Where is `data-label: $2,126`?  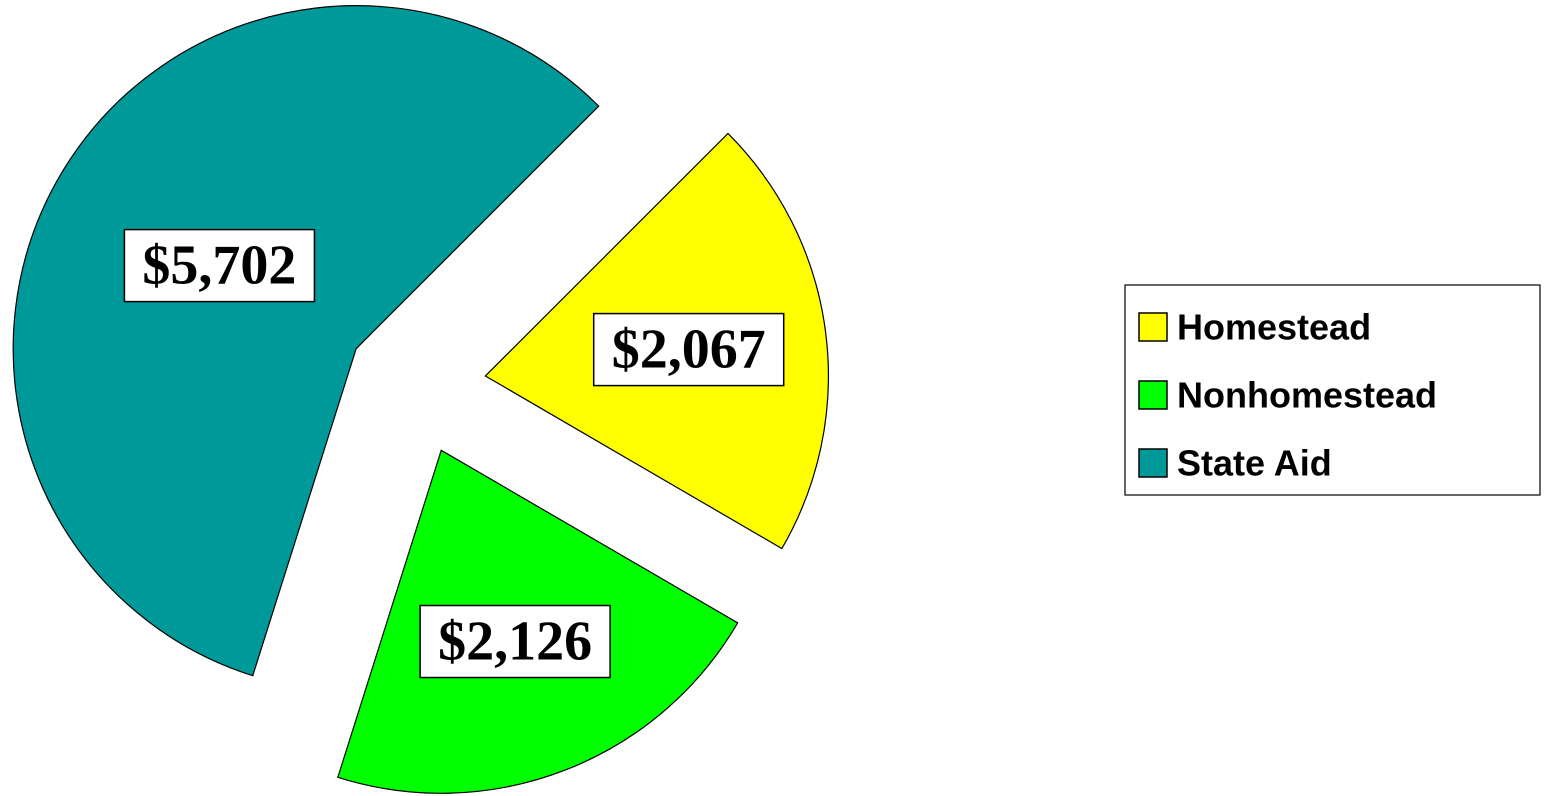 data-label: $2,126 is located at coordinates (515, 641).